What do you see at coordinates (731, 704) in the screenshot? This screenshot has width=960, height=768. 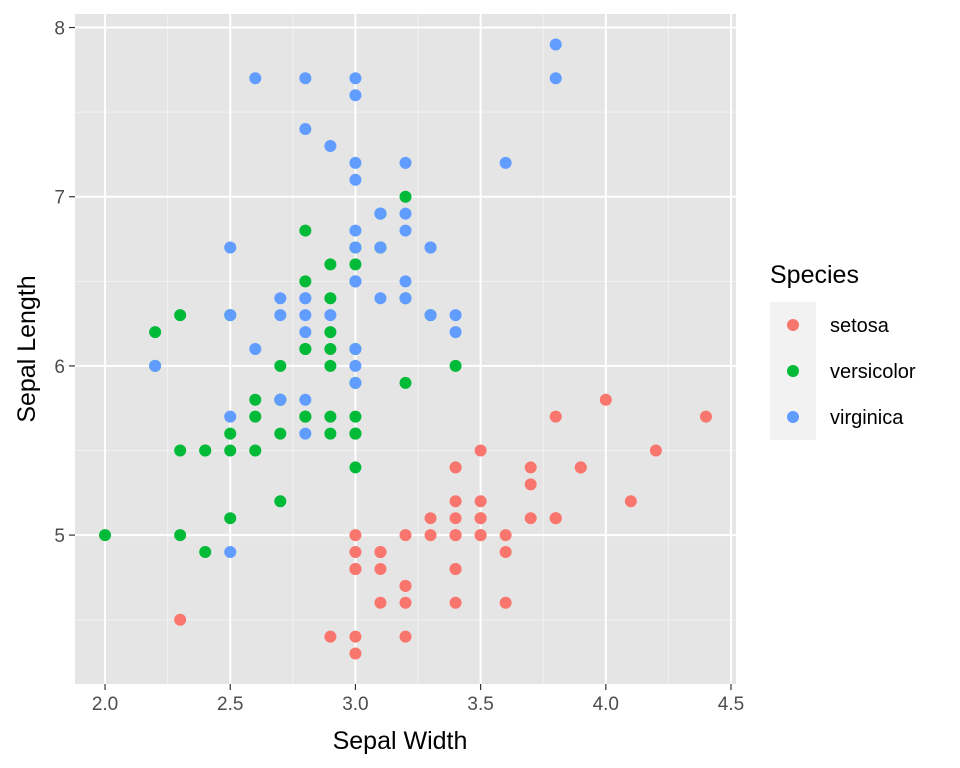 I see `x-tick-label: 4.5` at bounding box center [731, 704].